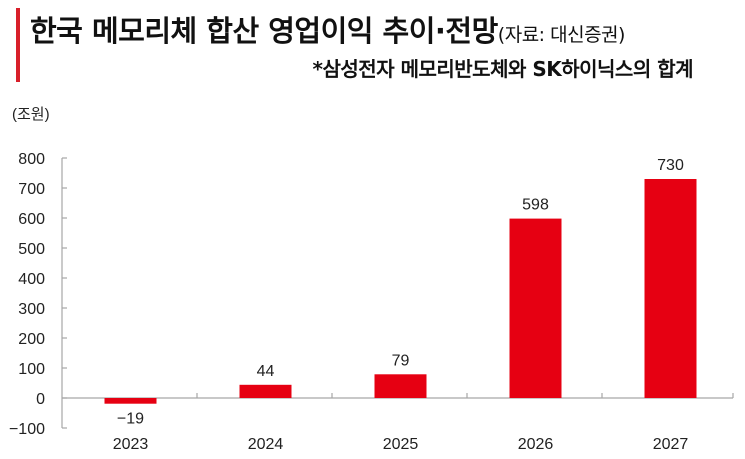  Describe the element at coordinates (130, 401) in the screenshot. I see `bar-2023` at that location.